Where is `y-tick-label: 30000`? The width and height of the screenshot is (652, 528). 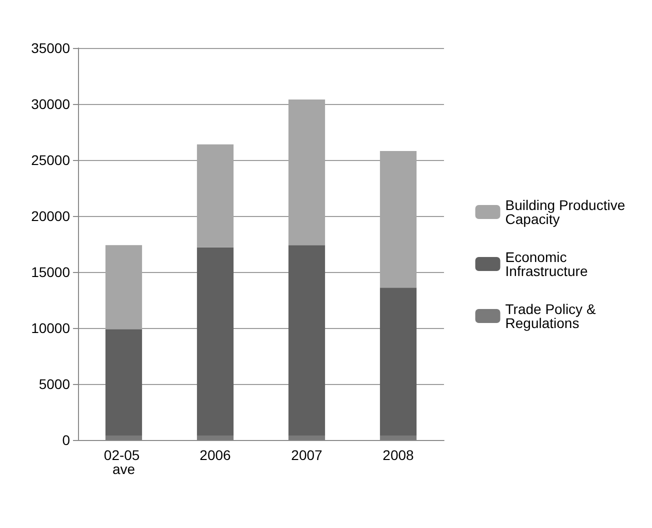 y-tick-label: 30000 is located at coordinates (50, 104).